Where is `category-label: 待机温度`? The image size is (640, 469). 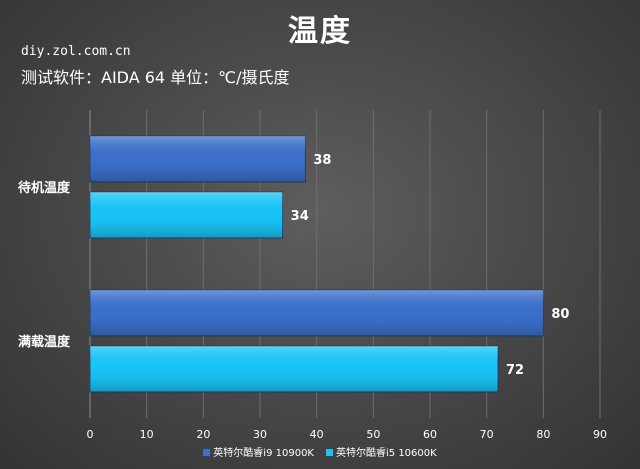
category-label: 待机温度 is located at coordinates (44, 188).